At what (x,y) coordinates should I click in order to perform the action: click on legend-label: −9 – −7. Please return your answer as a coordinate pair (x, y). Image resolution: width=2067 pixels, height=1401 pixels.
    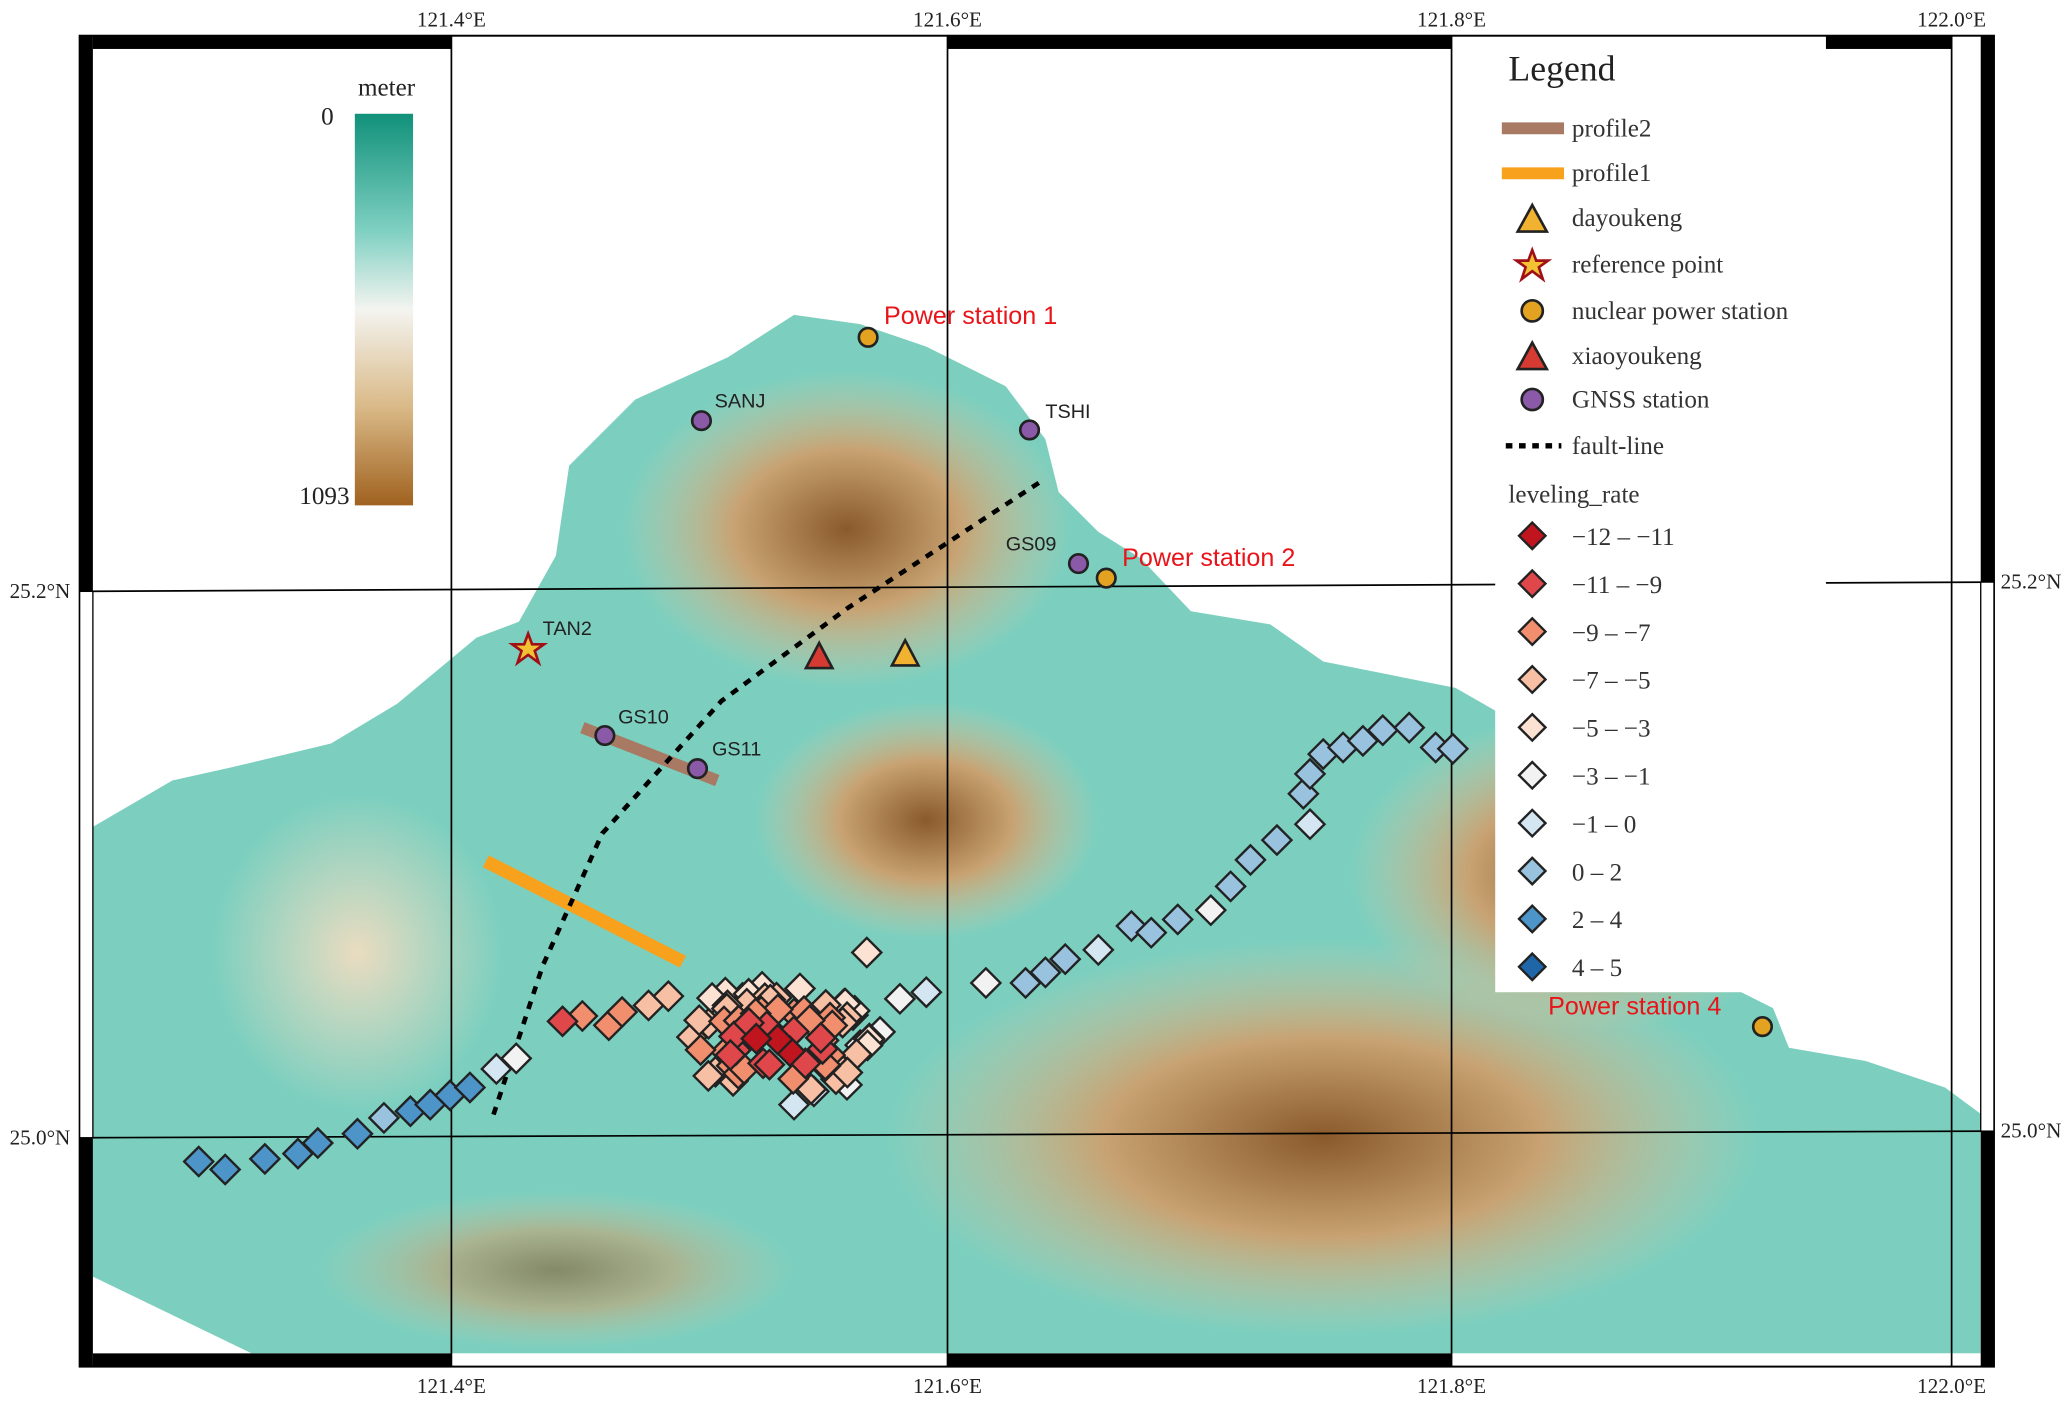
    Looking at the image, I should click on (1611, 633).